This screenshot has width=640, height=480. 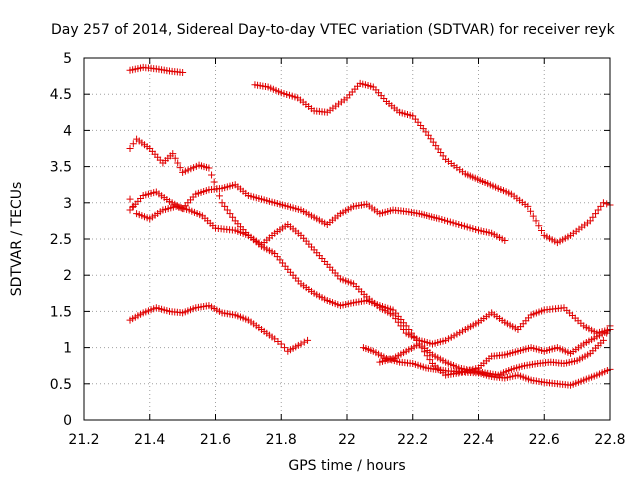 I want to click on x-tick-label: 21.8, so click(x=281, y=440).